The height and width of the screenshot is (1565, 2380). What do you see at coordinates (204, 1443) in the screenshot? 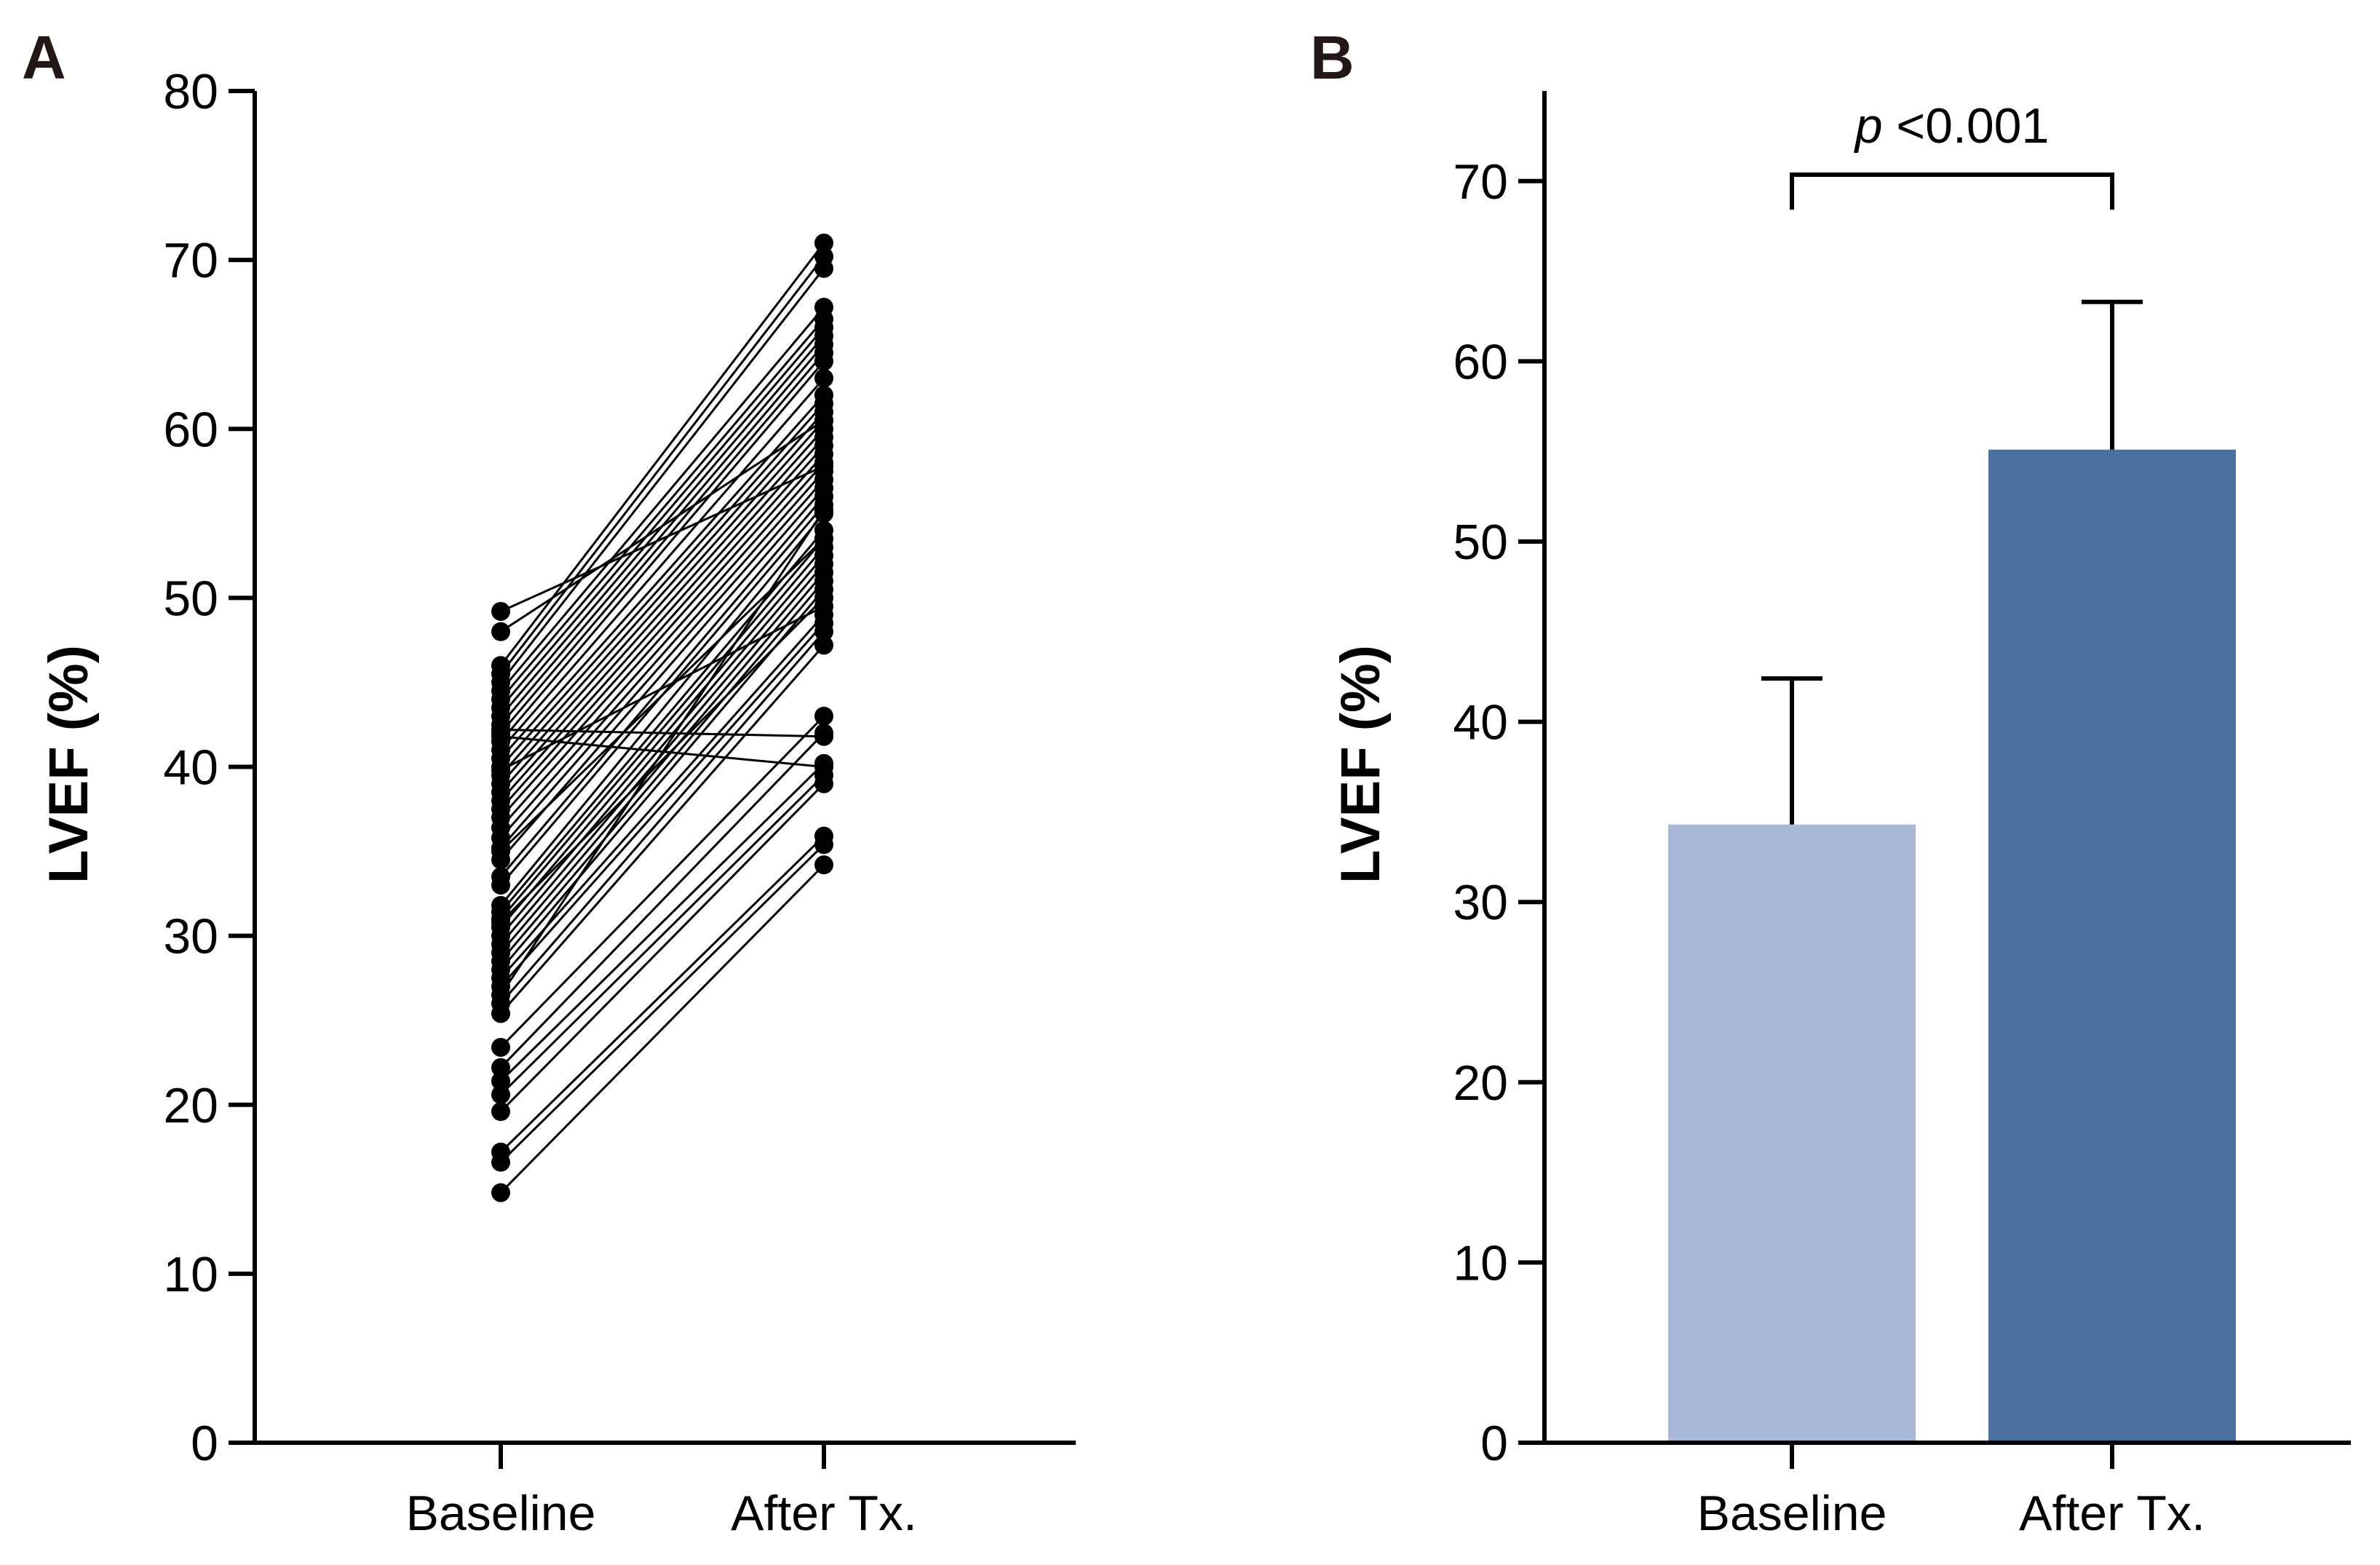
I see `panel-a-y-tick-label-0: 0` at bounding box center [204, 1443].